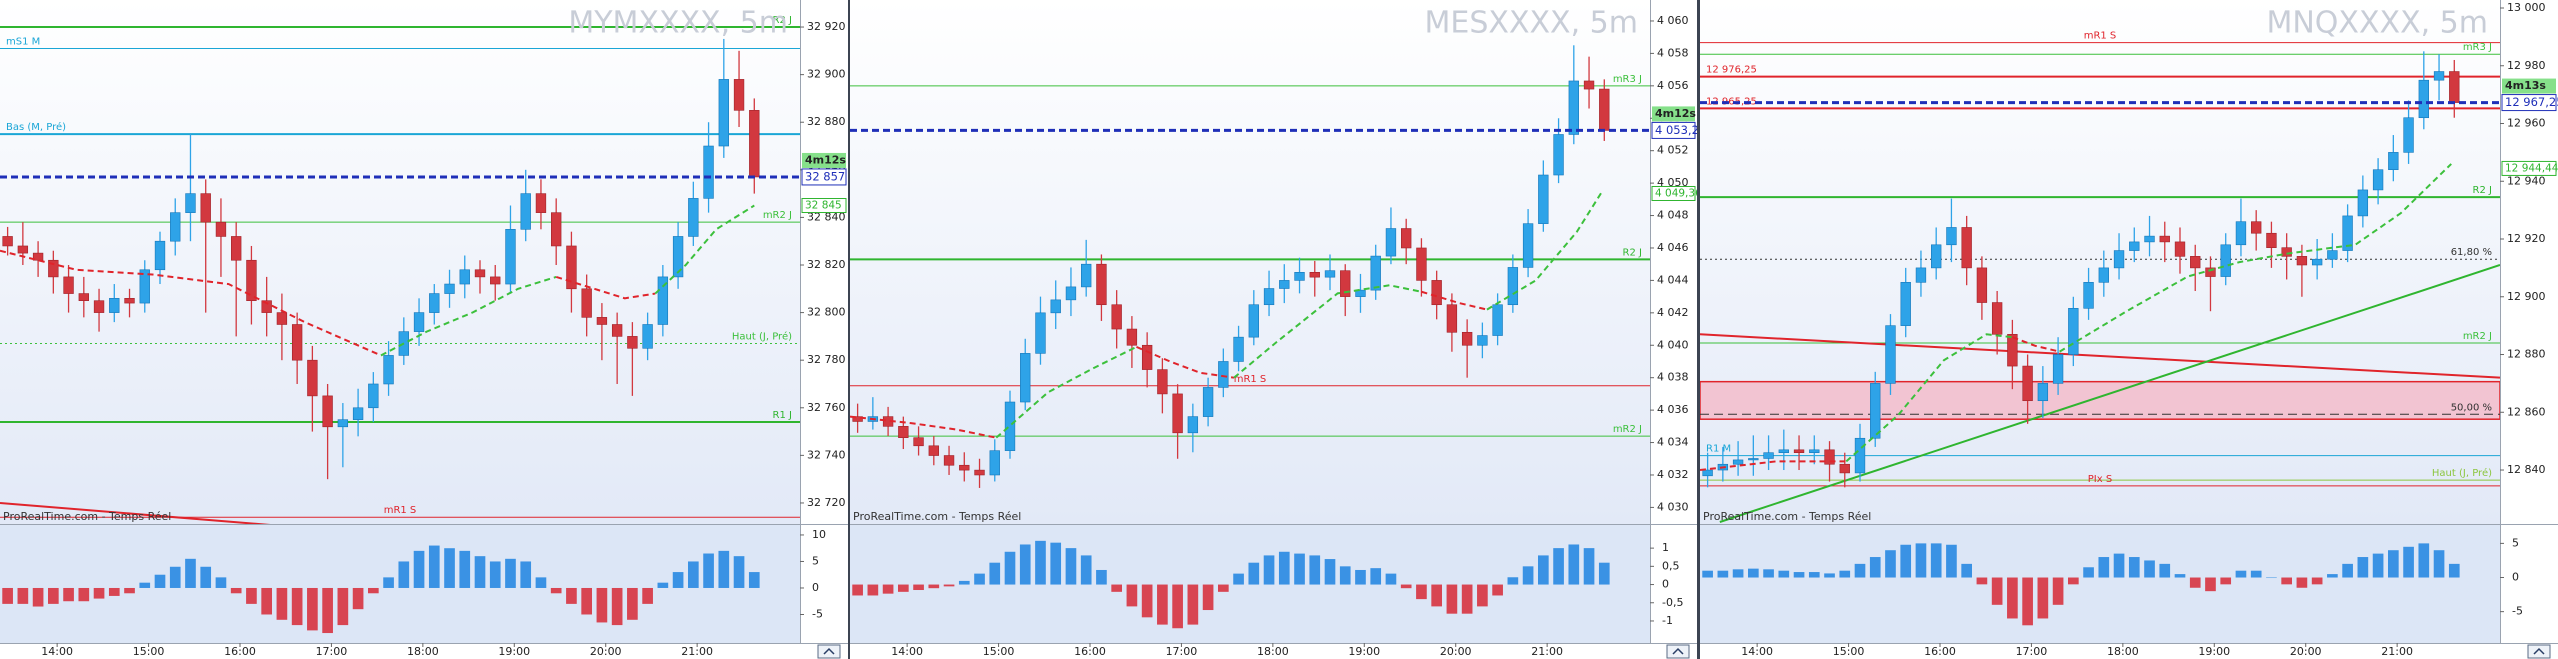 The height and width of the screenshot is (659, 2558). I want to click on level-label: mR1 S, so click(1250, 379).